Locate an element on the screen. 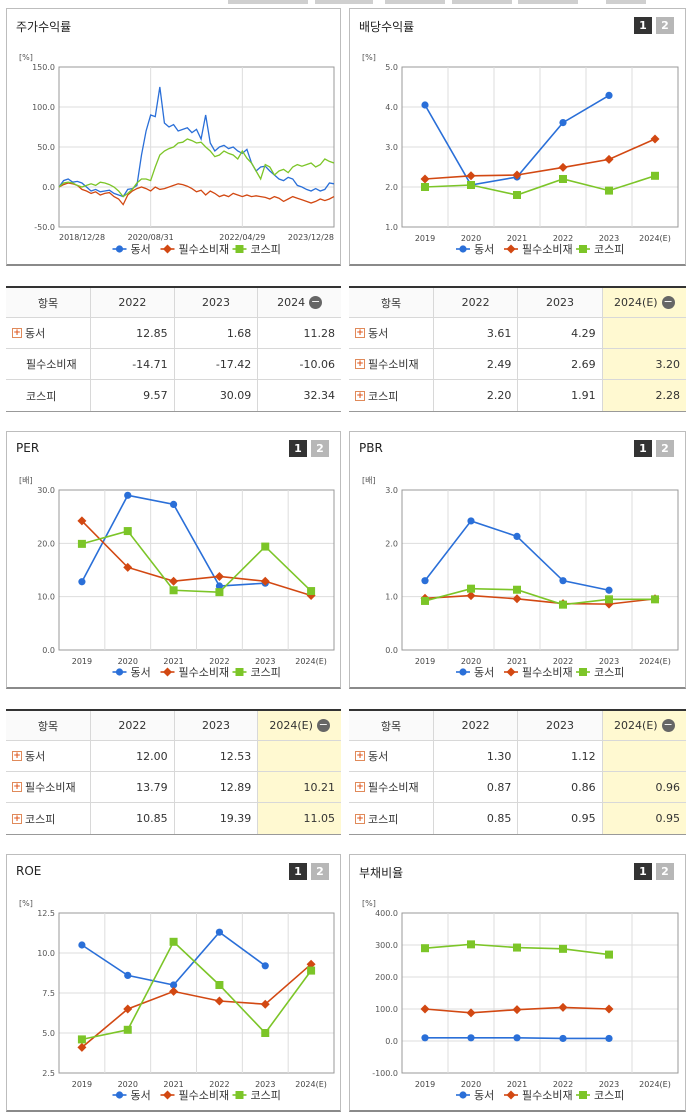 The width and height of the screenshot is (691, 1115). table-row: + 코스피 2.20 1.91 2.28 is located at coordinates (517, 395).